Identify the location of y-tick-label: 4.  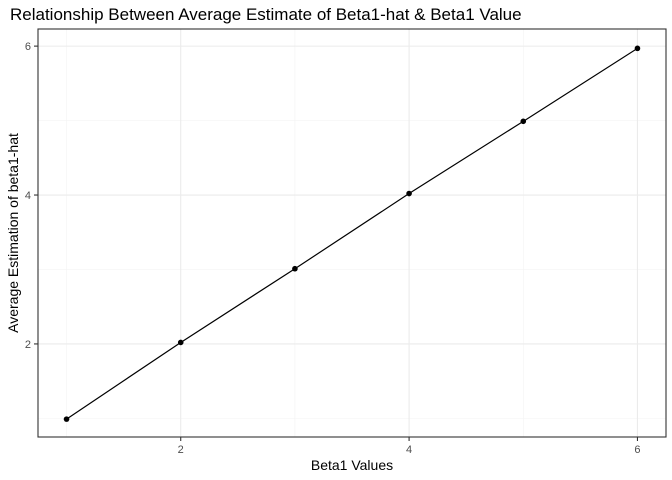
(28, 196).